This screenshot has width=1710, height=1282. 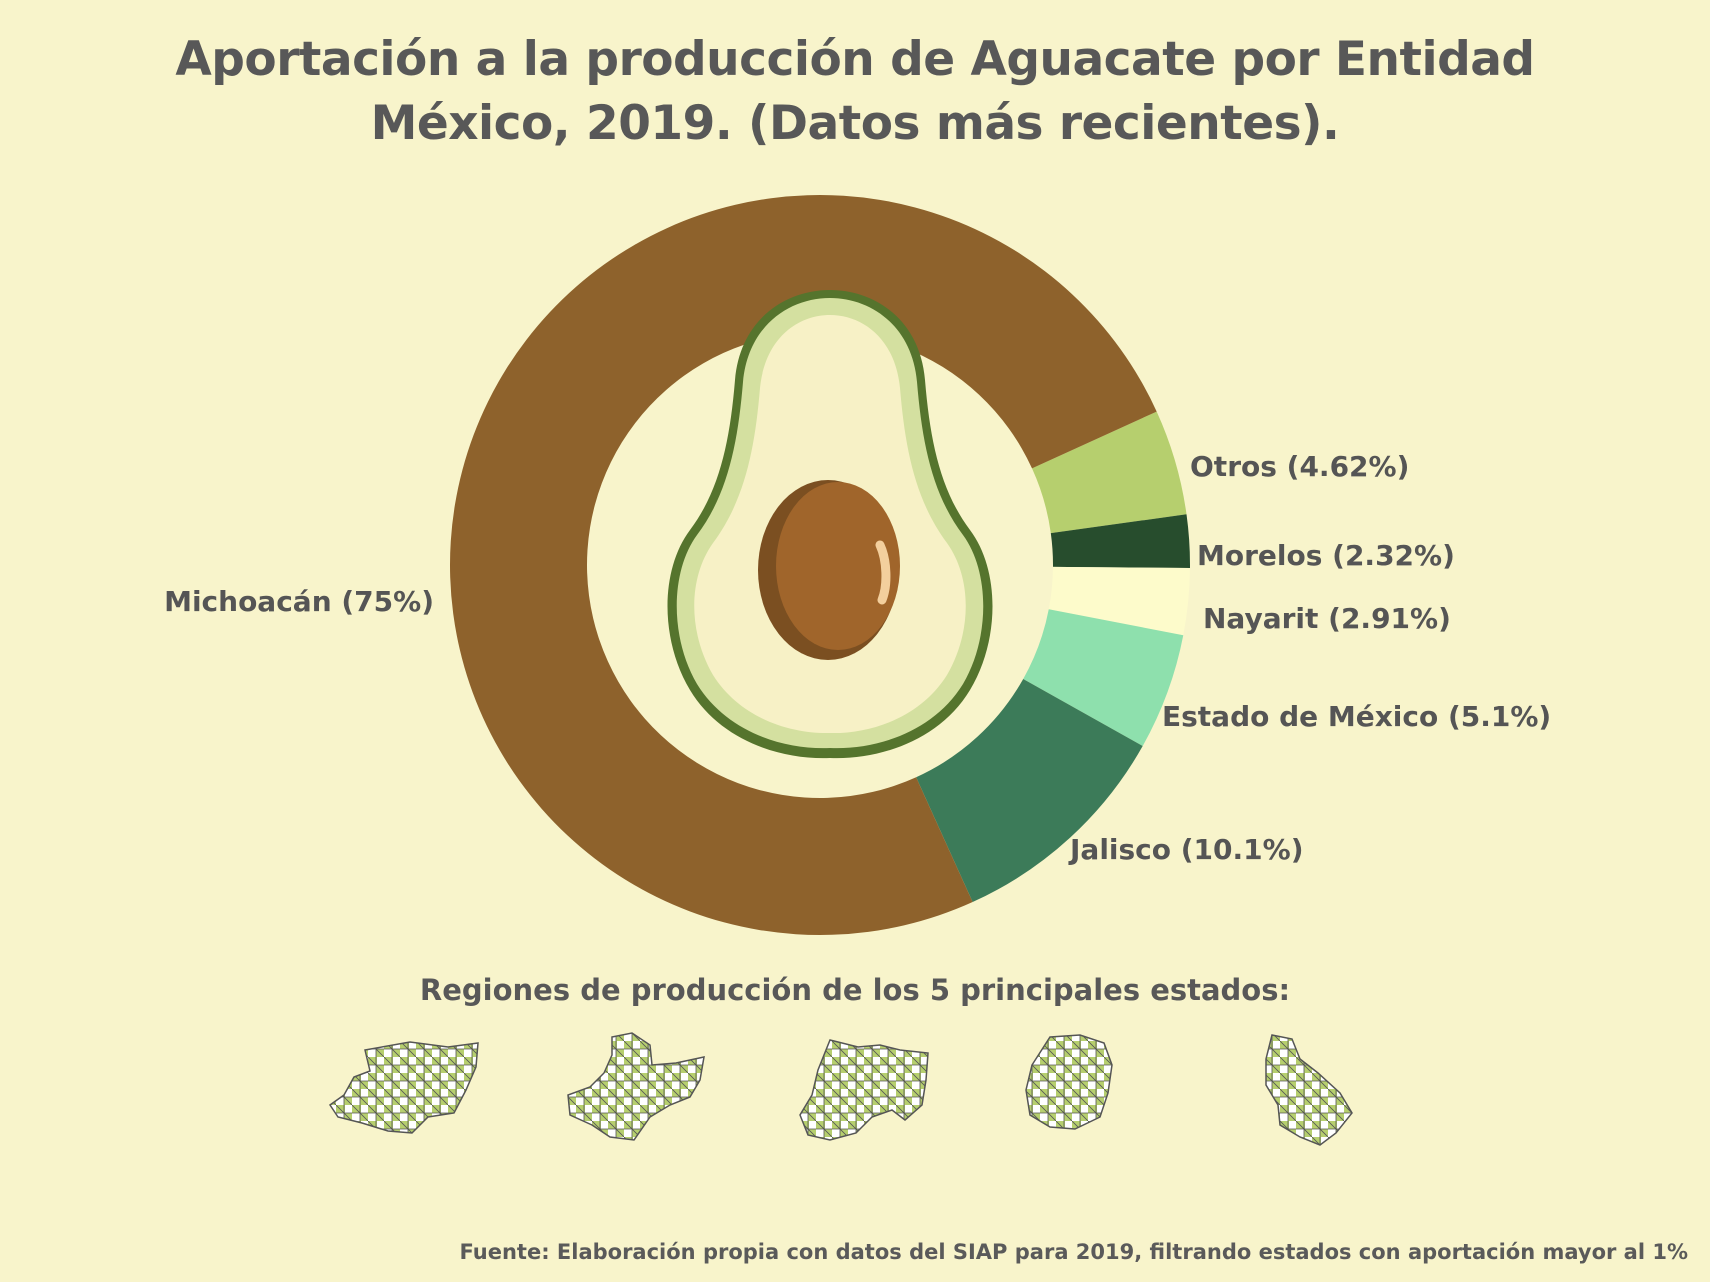 What do you see at coordinates (1326, 555) in the screenshot?
I see `slice-label-morelos: Morelos (2.32%)` at bounding box center [1326, 555].